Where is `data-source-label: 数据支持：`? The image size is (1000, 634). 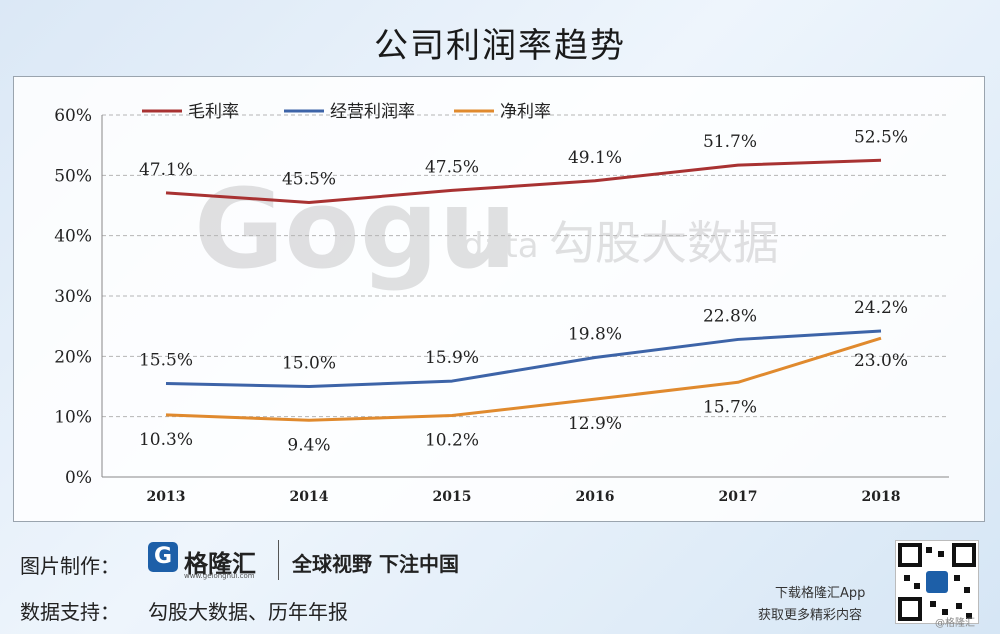 data-source-label: 数据支持： is located at coordinates (70, 612).